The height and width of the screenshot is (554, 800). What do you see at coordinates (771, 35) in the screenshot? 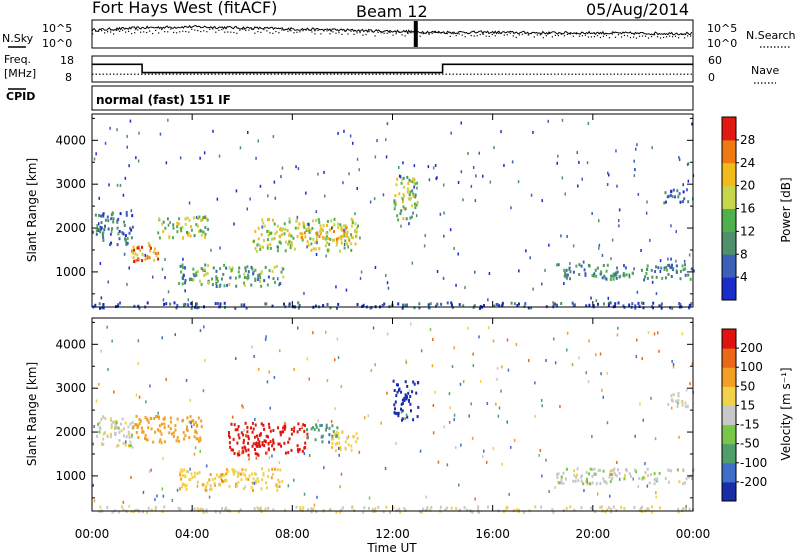
I see `nsearch-label: N.Search` at bounding box center [771, 35].